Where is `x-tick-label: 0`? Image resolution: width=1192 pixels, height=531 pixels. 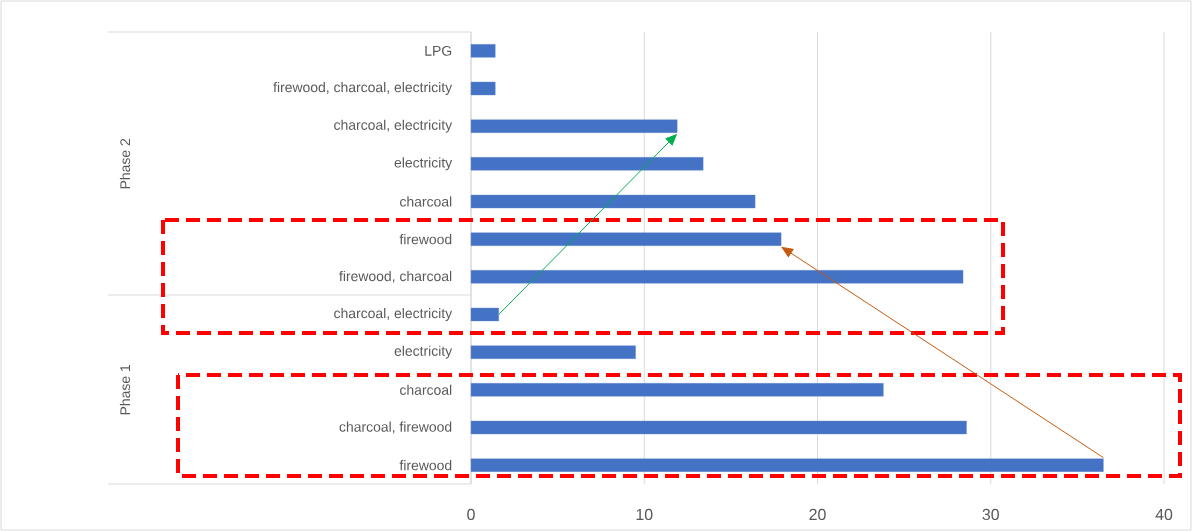 x-tick-label: 0 is located at coordinates (471, 514).